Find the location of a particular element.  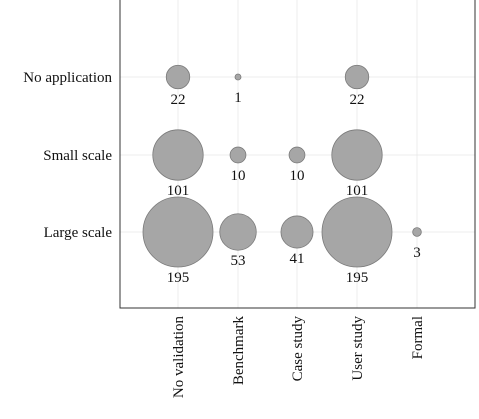

x-tick-no-validation: No validation is located at coordinates (179, 357).